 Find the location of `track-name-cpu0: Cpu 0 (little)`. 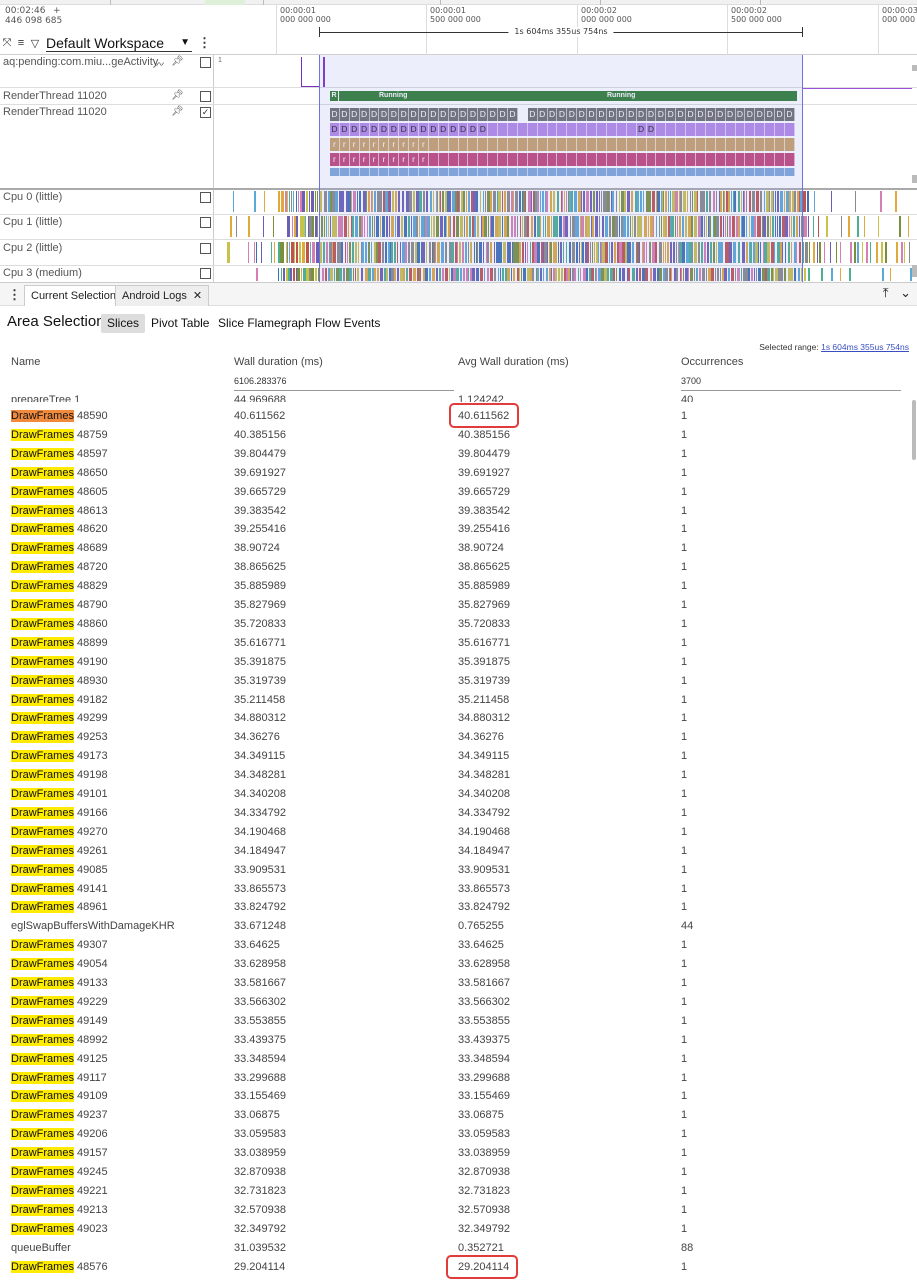

track-name-cpu0: Cpu 0 (little) is located at coordinates (33, 197).